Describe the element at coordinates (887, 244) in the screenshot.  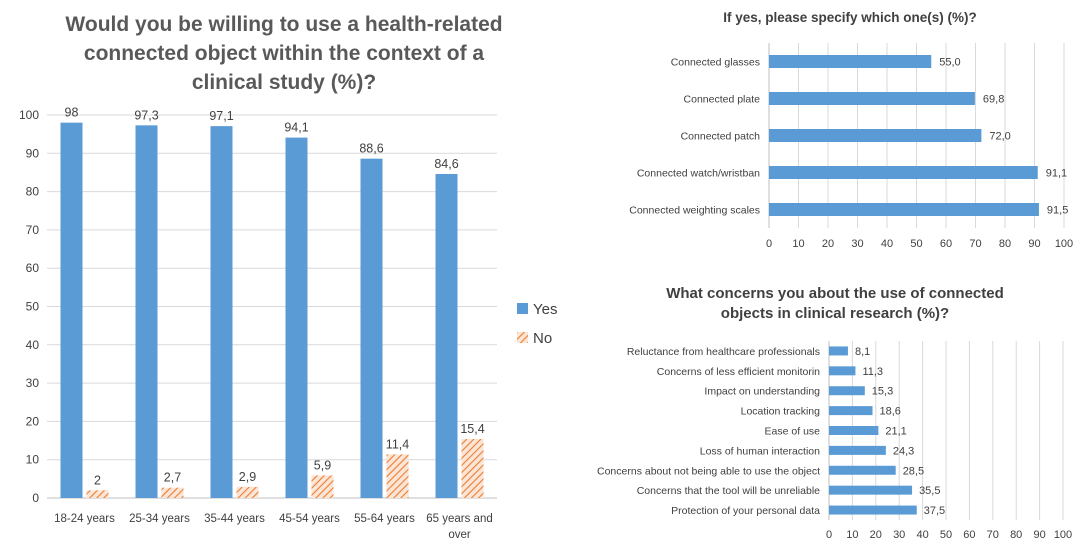
I see `chart2-x-tick: 40` at that location.